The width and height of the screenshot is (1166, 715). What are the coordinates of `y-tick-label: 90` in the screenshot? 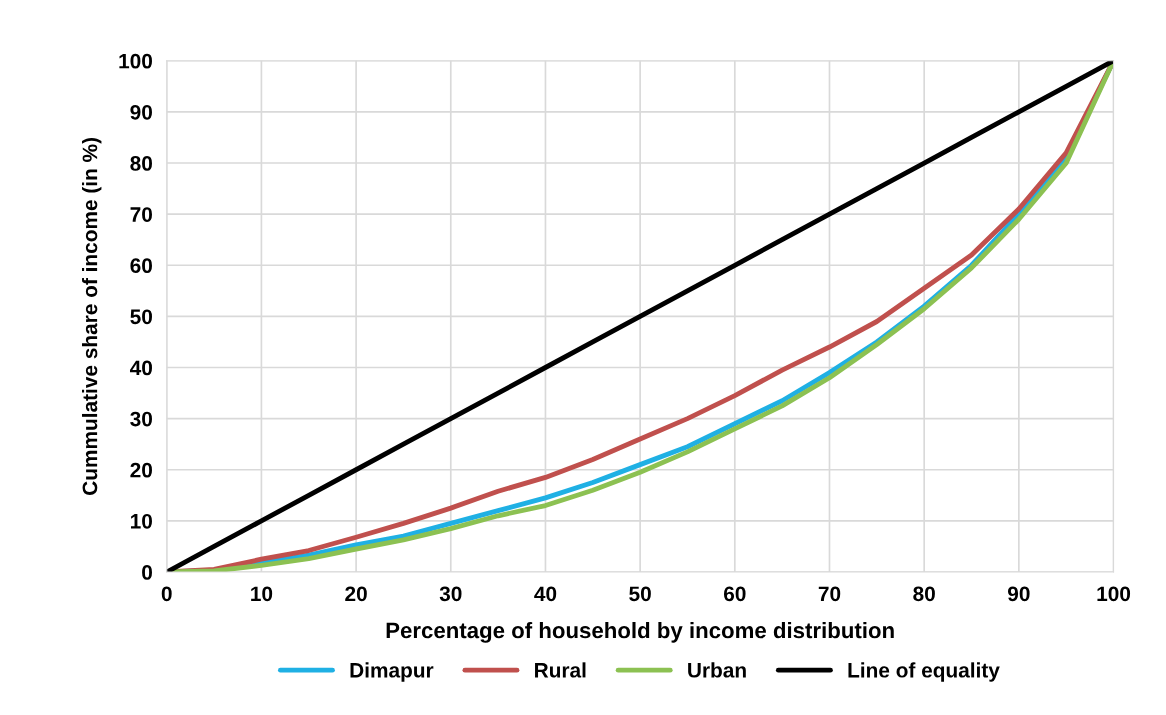 It's located at (141, 112).